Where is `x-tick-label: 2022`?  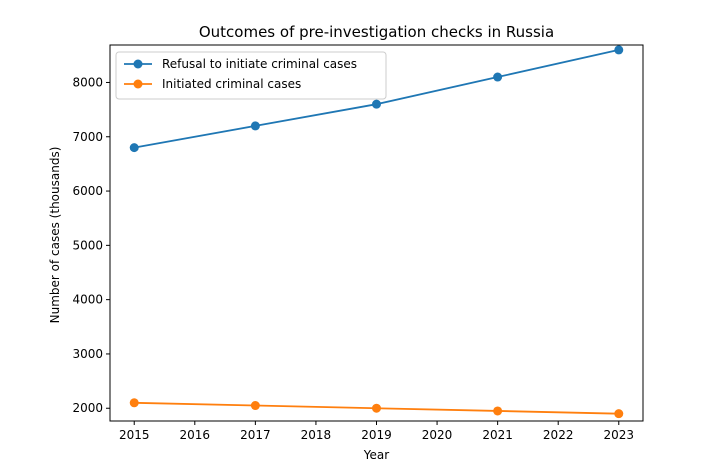
x-tick-label: 2022 is located at coordinates (558, 435).